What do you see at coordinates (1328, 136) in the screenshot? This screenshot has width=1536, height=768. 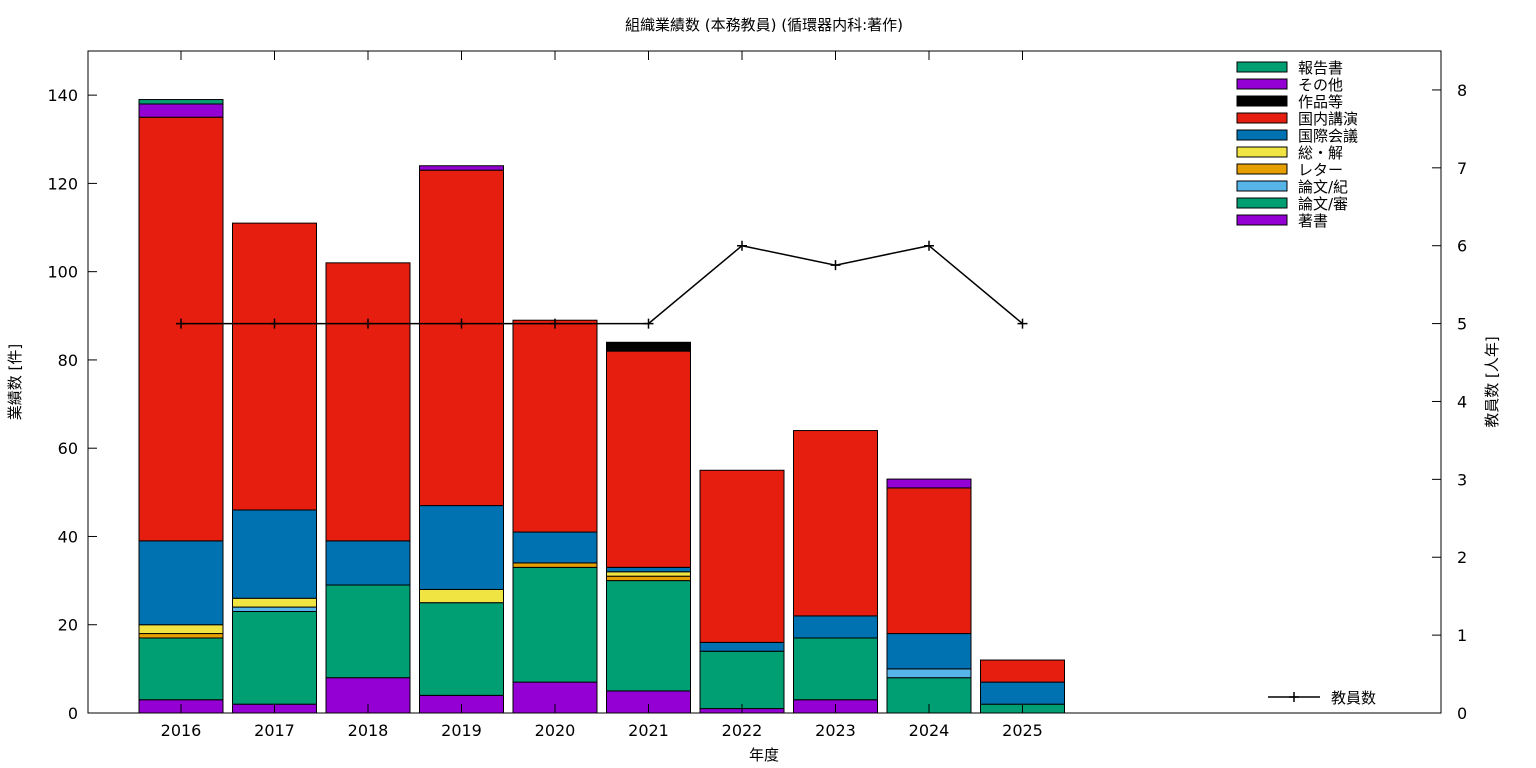 I see `legend-label: 国際会議` at bounding box center [1328, 136].